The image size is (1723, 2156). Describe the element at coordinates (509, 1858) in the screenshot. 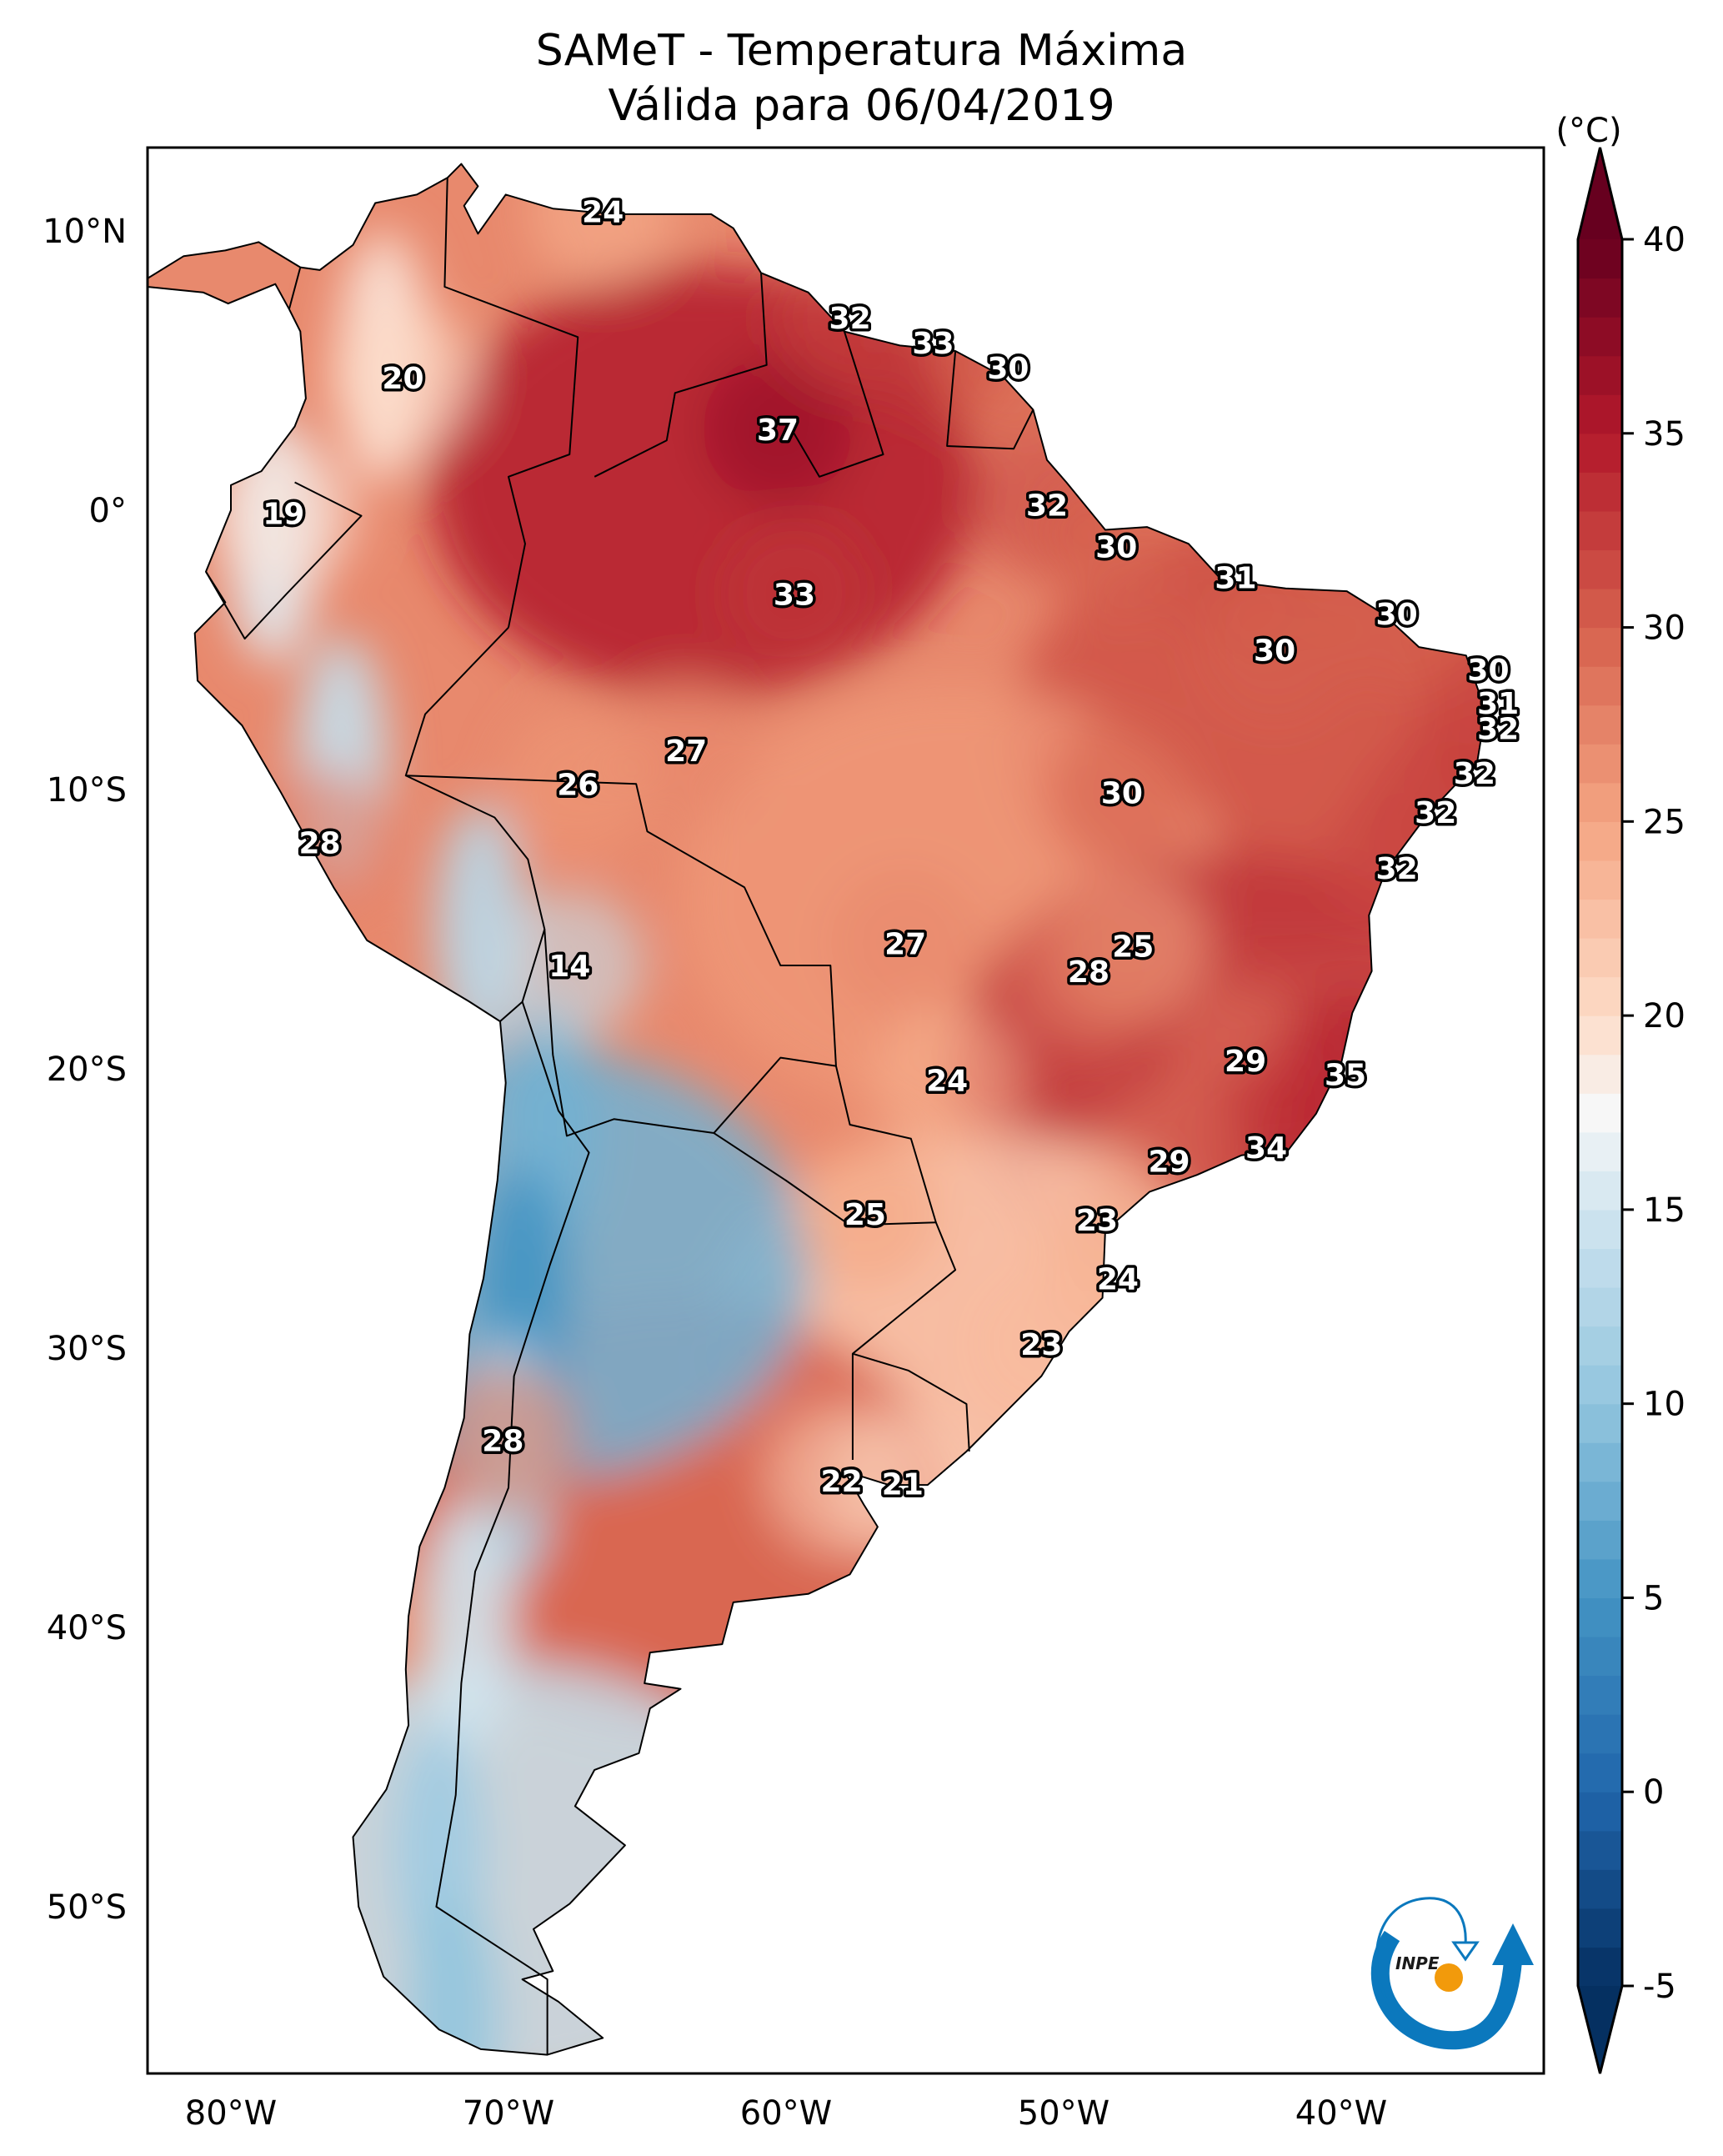

I see `field-region-patagonia` at that location.